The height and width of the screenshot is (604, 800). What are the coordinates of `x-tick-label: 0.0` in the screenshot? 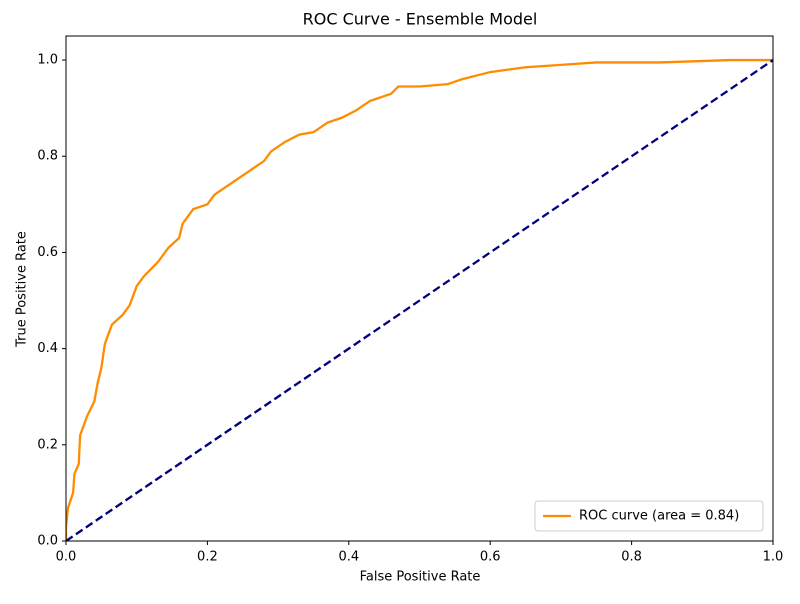 It's located at (66, 557).